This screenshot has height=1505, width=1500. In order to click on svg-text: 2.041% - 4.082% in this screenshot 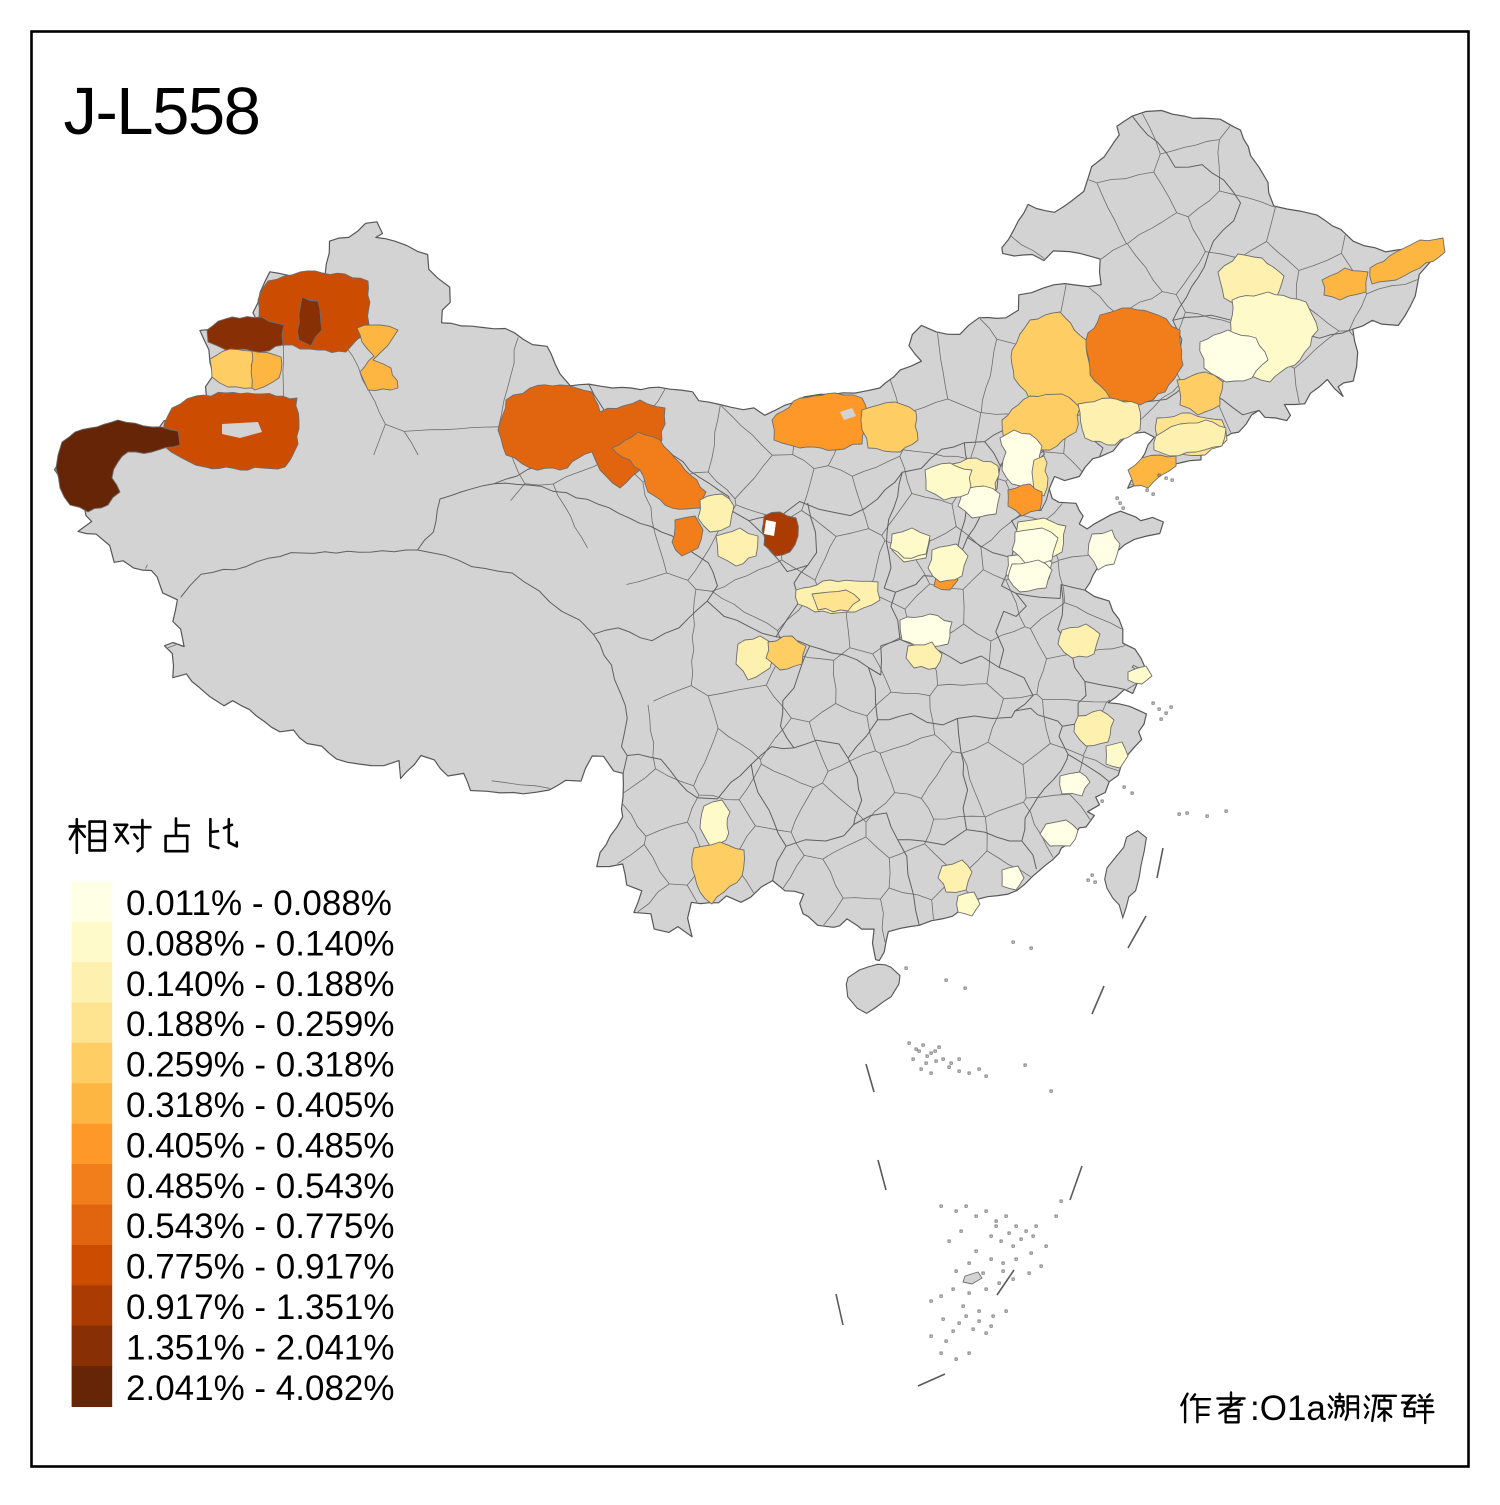, I will do `click(260, 1388)`.